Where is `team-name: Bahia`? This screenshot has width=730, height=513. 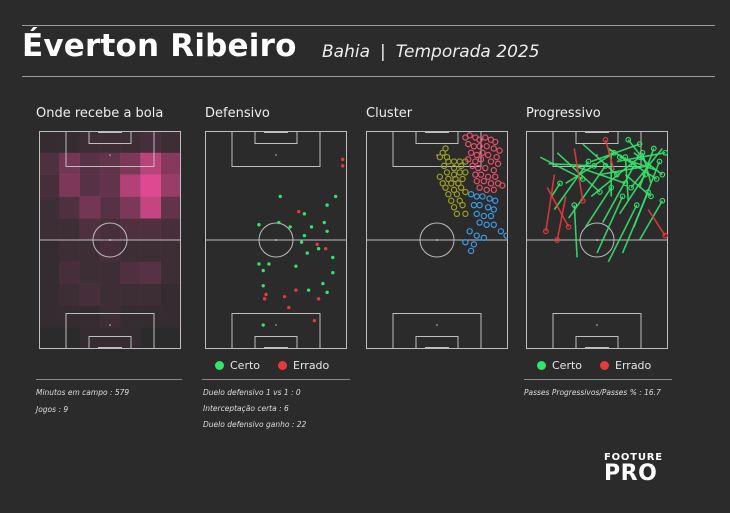 team-name: Bahia is located at coordinates (346, 52).